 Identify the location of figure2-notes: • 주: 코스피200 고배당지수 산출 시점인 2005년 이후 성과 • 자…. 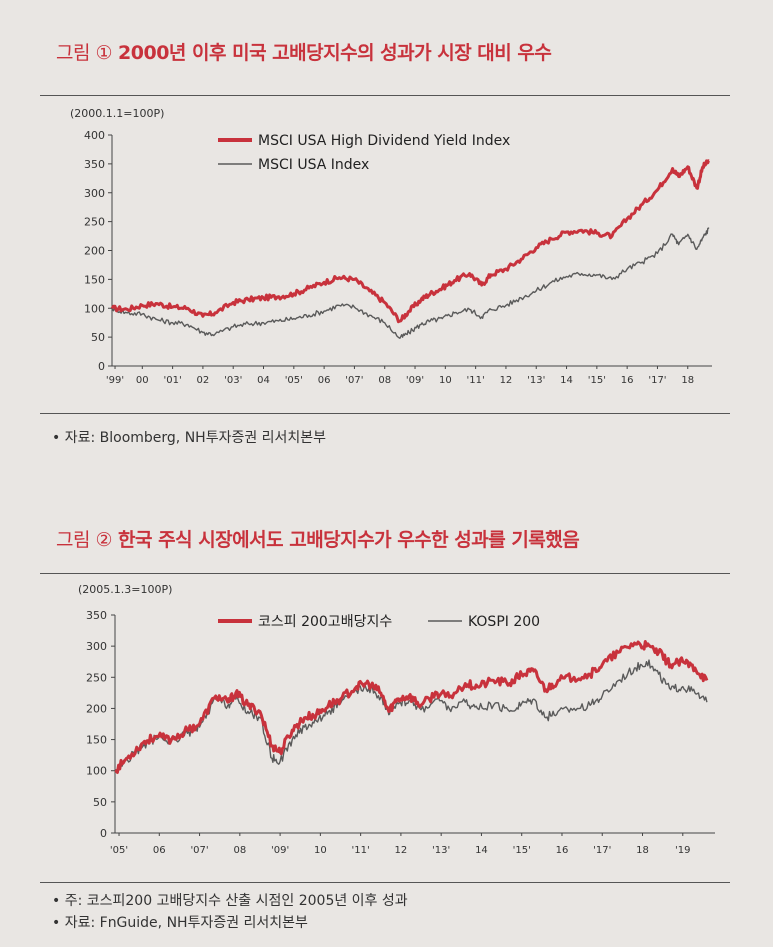
(230, 912).